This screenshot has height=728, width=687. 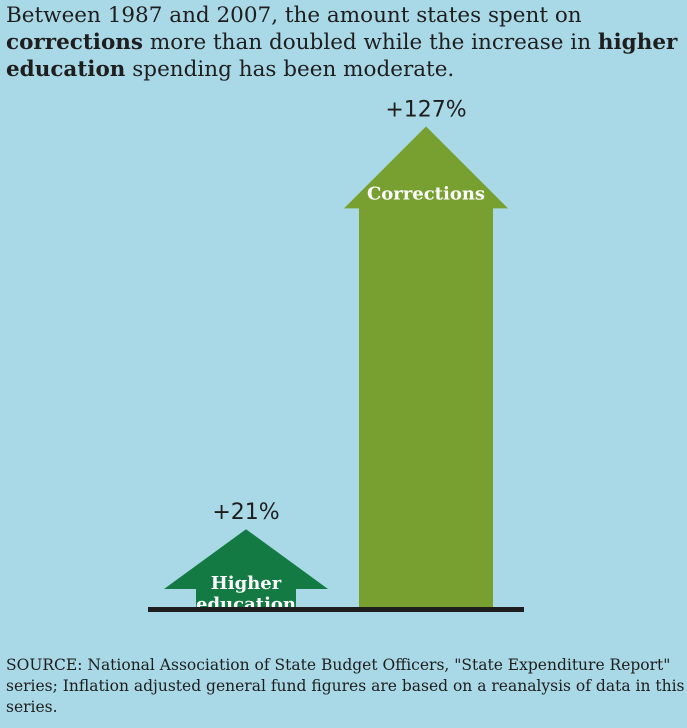 I want to click on category-label-higher-education-1: Higher, so click(x=246, y=583).